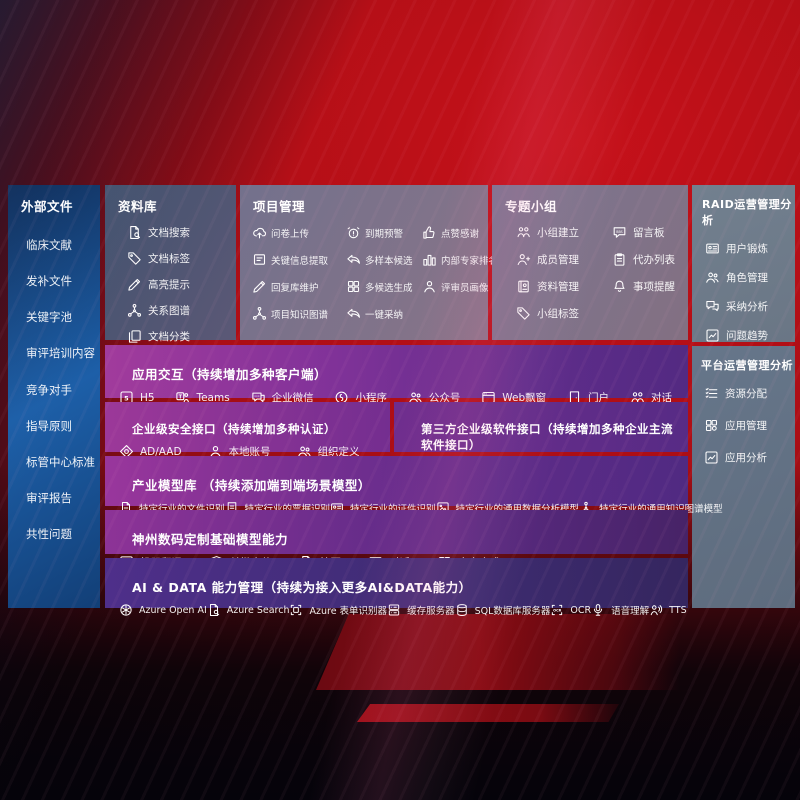 This screenshot has height=800, width=800. Describe the element at coordinates (279, 206) in the screenshot. I see `panel-title: 项目管理` at that location.